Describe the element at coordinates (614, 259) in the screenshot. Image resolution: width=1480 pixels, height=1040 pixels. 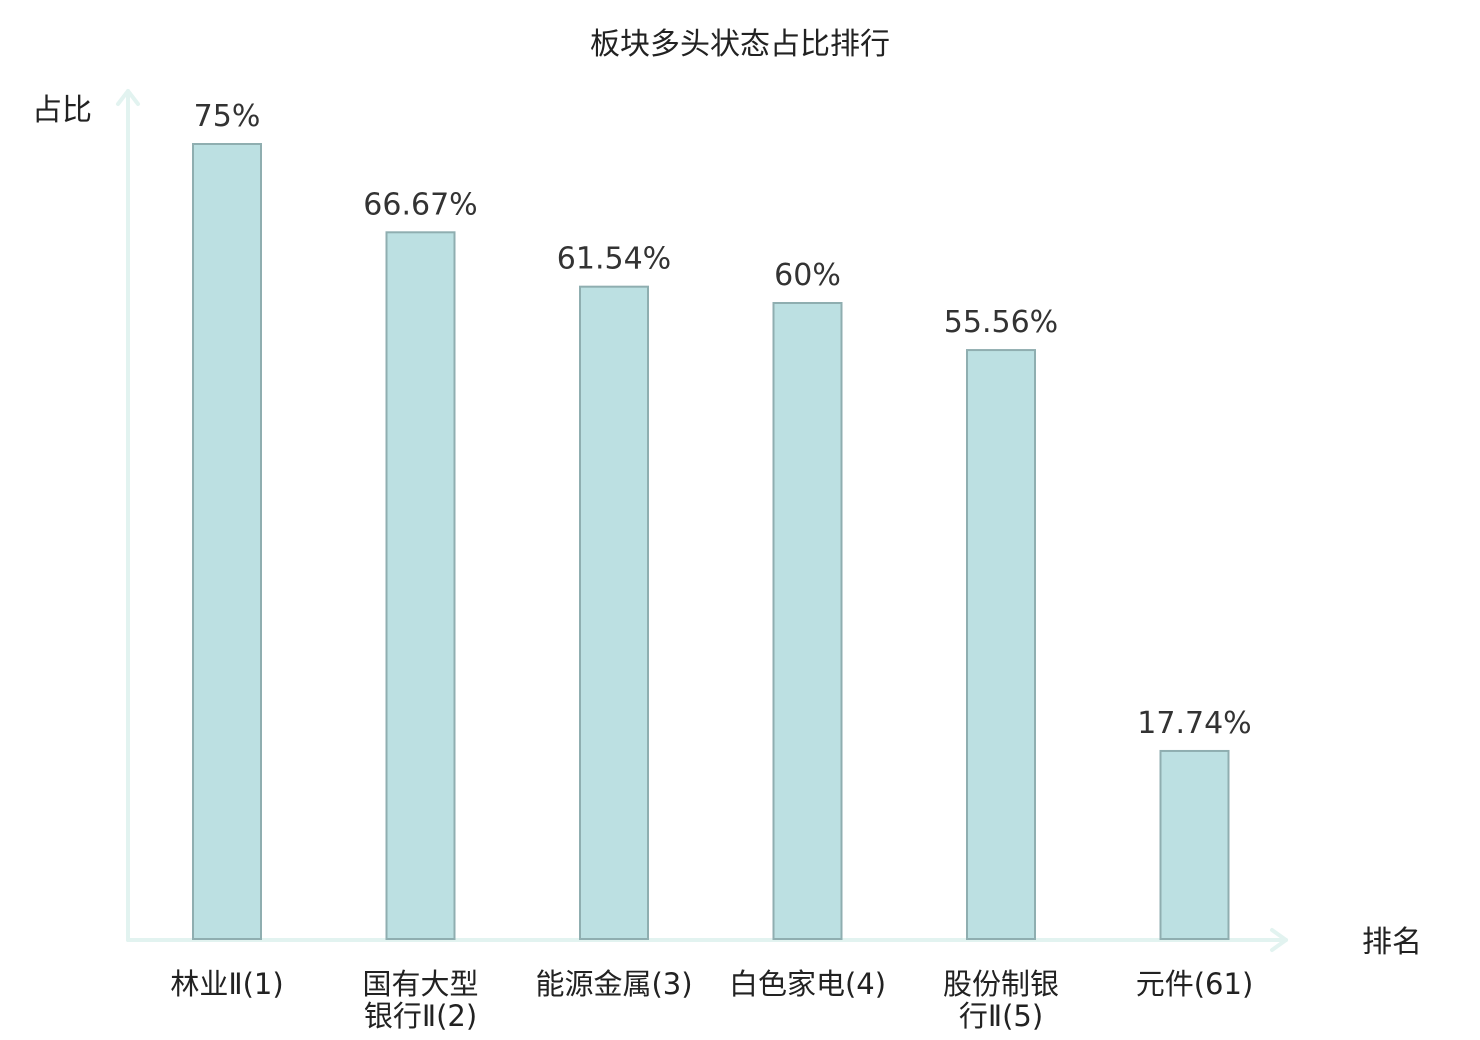
I see `value-label-3: 61.54%` at that location.